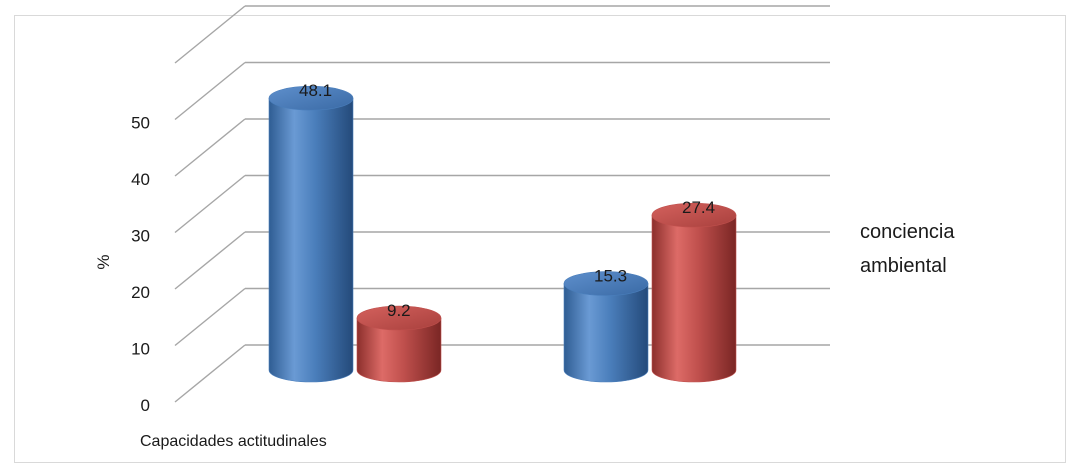 The height and width of the screenshot is (474, 1075). I want to click on data-label-1-1: 27.4, so click(698, 207).